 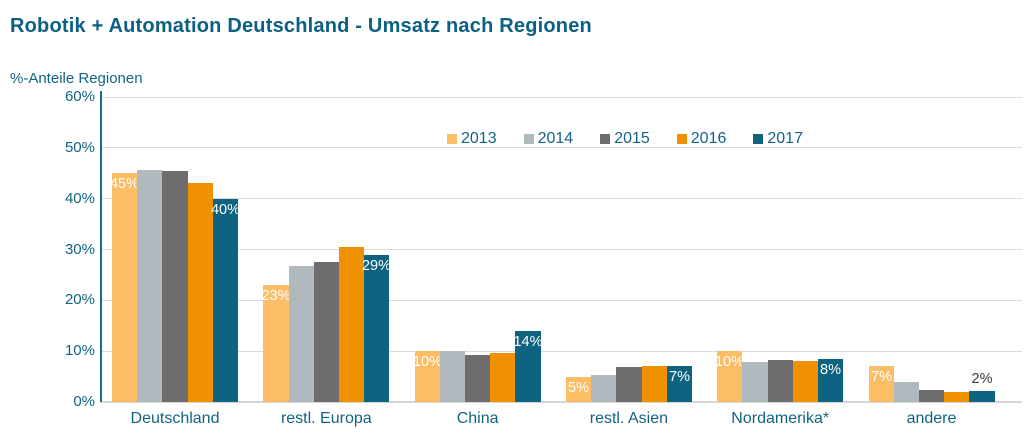 I want to click on gridline-50%, so click(x=562, y=148).